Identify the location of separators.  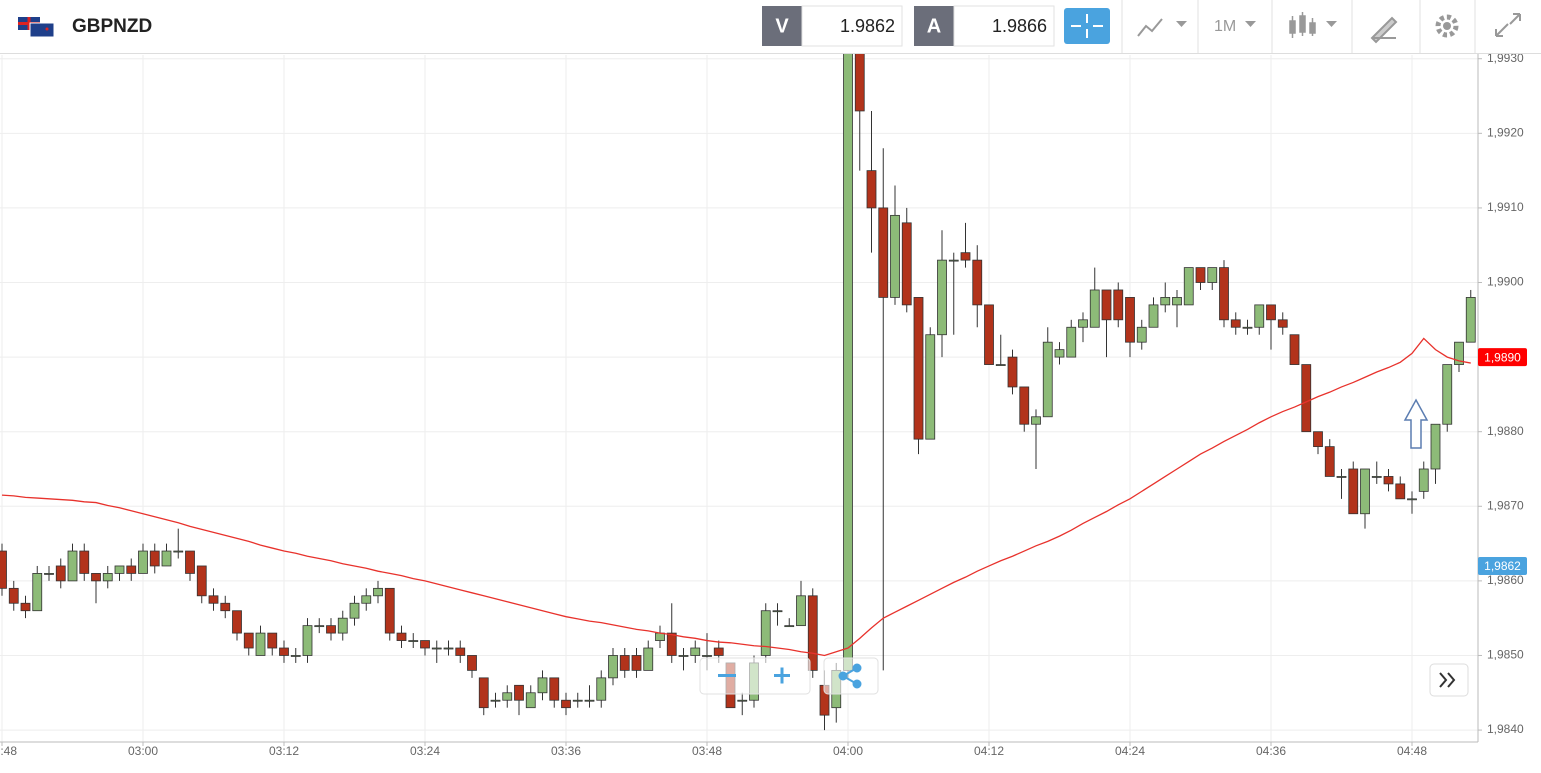
(1298, 26).